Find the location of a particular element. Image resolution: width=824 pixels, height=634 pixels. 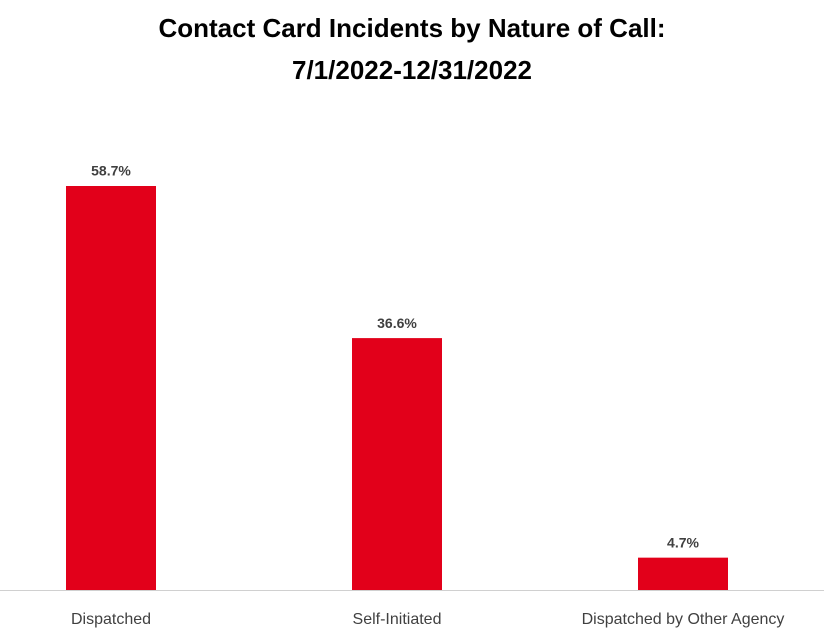

chart-title: 7/1/2022-12/31/2022 is located at coordinates (412, 70).